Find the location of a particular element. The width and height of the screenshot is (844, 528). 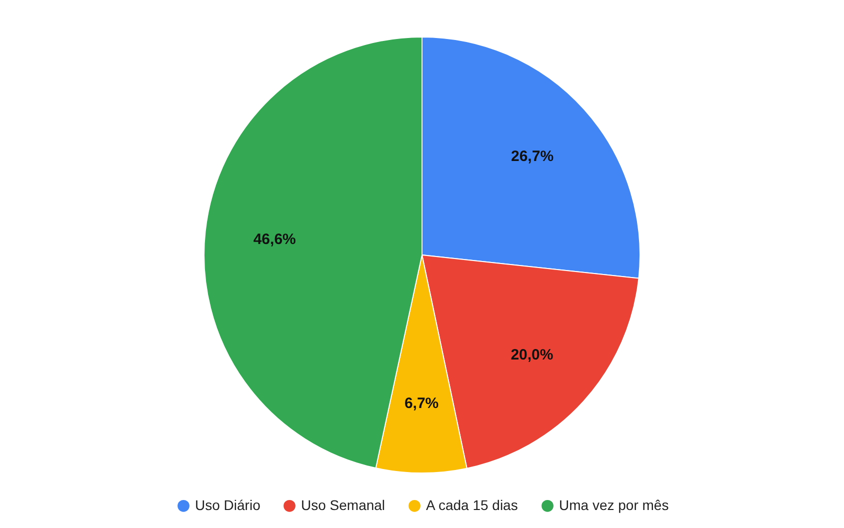

data-label: 6,7% is located at coordinates (421, 403).